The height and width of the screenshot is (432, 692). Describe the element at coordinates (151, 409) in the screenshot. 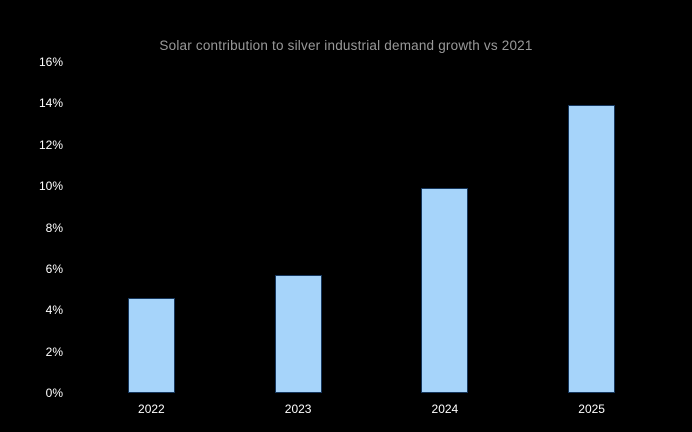

I see `x-axis-tick-label: 2022` at that location.